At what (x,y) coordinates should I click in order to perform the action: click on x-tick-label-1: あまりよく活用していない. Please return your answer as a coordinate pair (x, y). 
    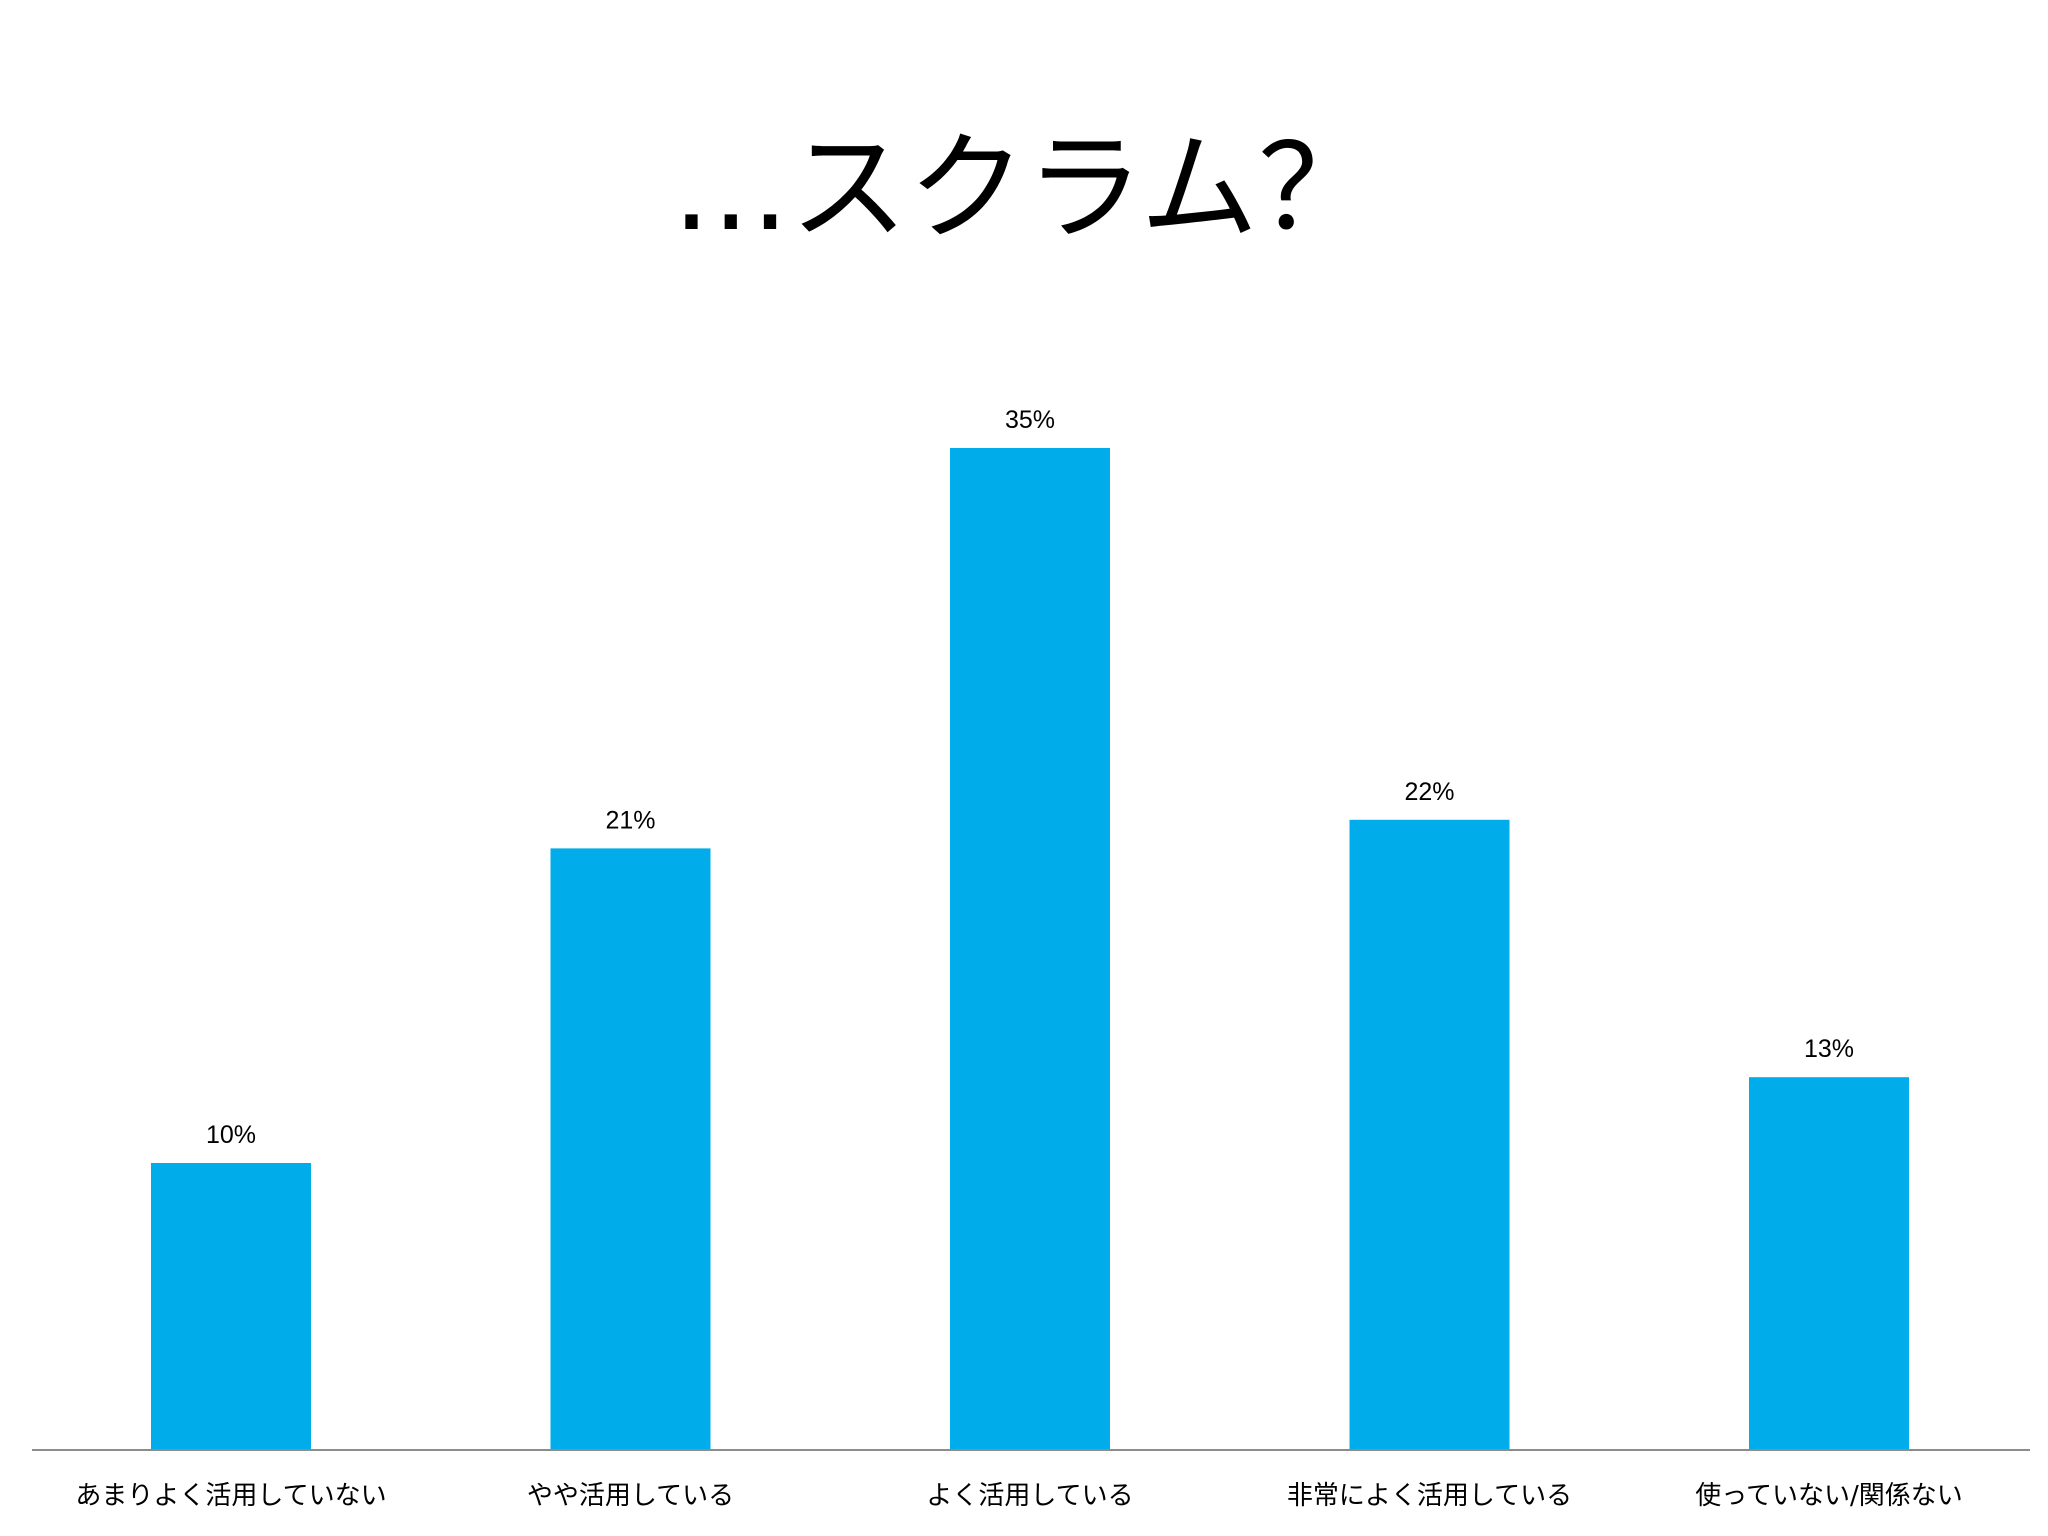
    Looking at the image, I should click on (230, 1496).